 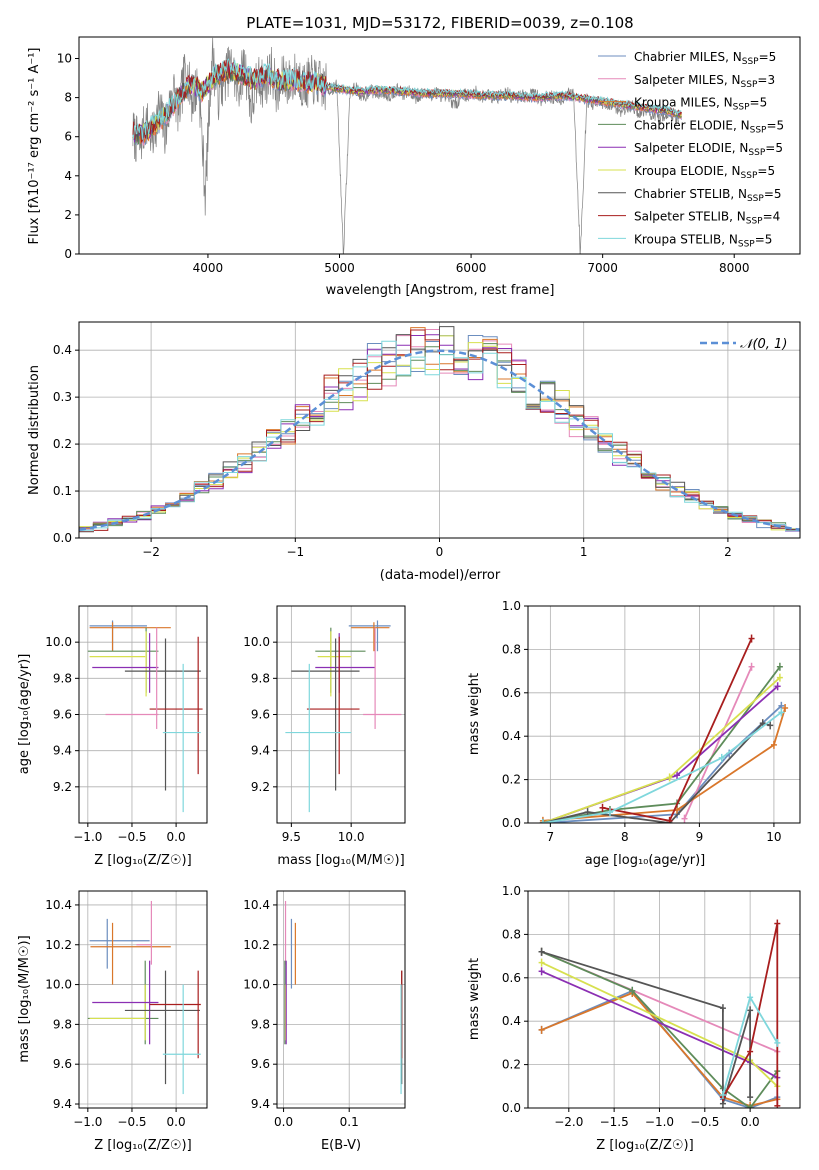 What do you see at coordinates (511, 823) in the screenshot?
I see `massweight-vs-age-ytick-label: 0.0` at bounding box center [511, 823].